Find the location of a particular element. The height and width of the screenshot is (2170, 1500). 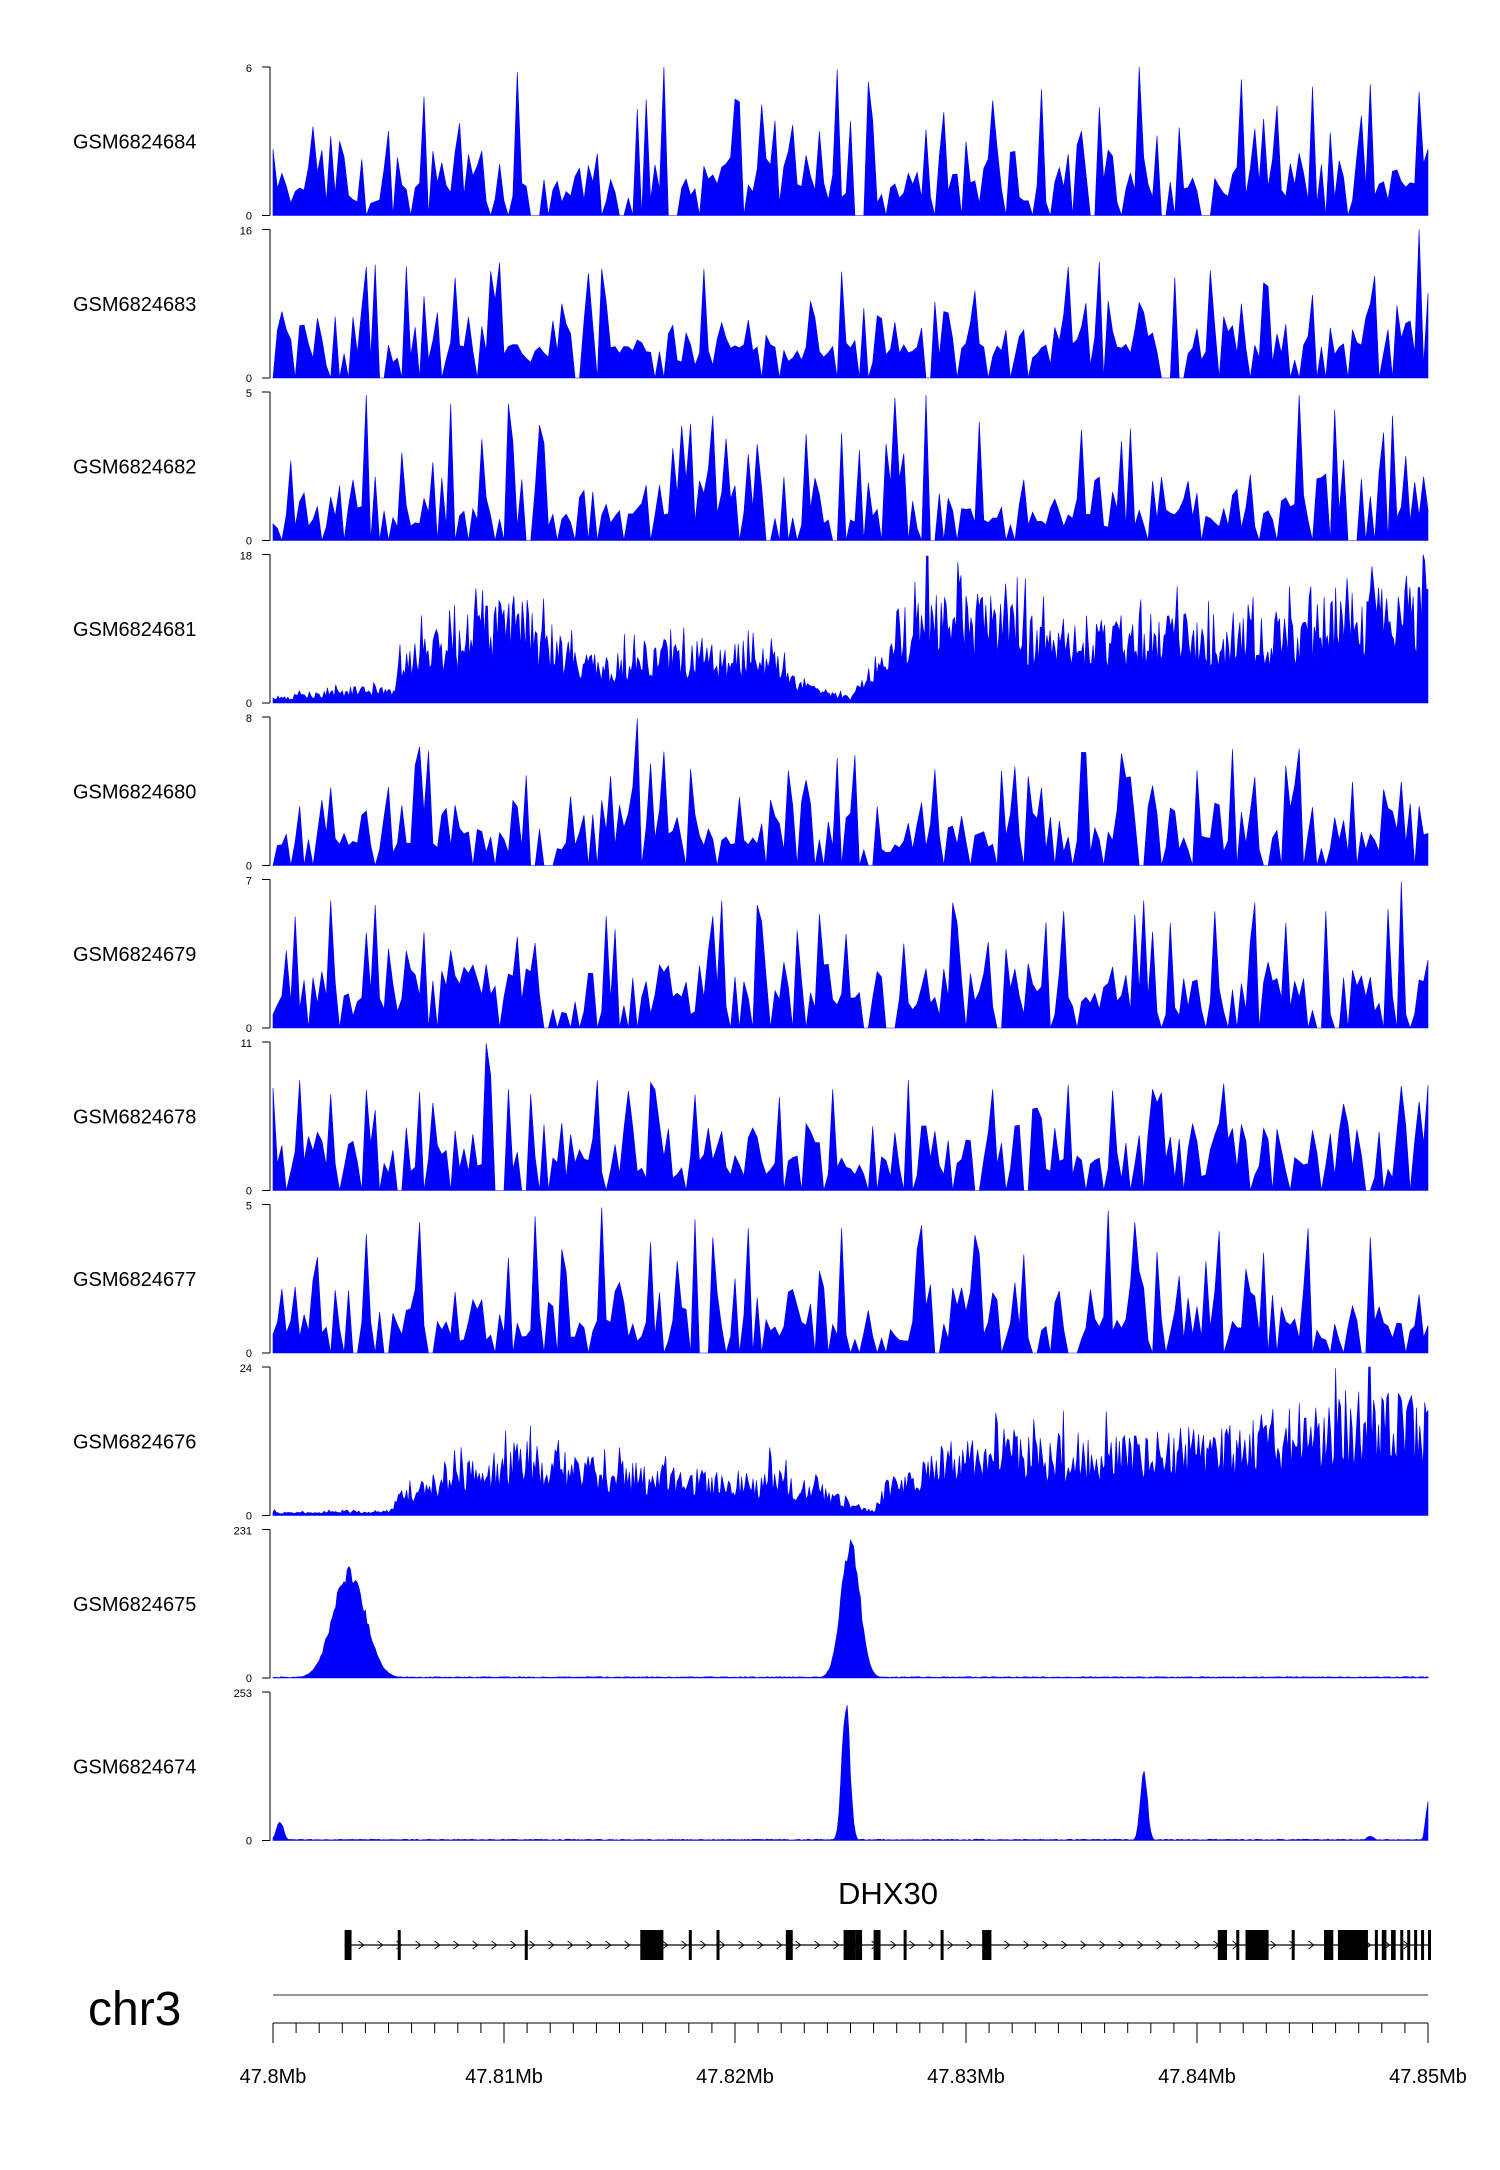

track-gsm6824680: GSM6824680 8 0 is located at coordinates (751, 793).